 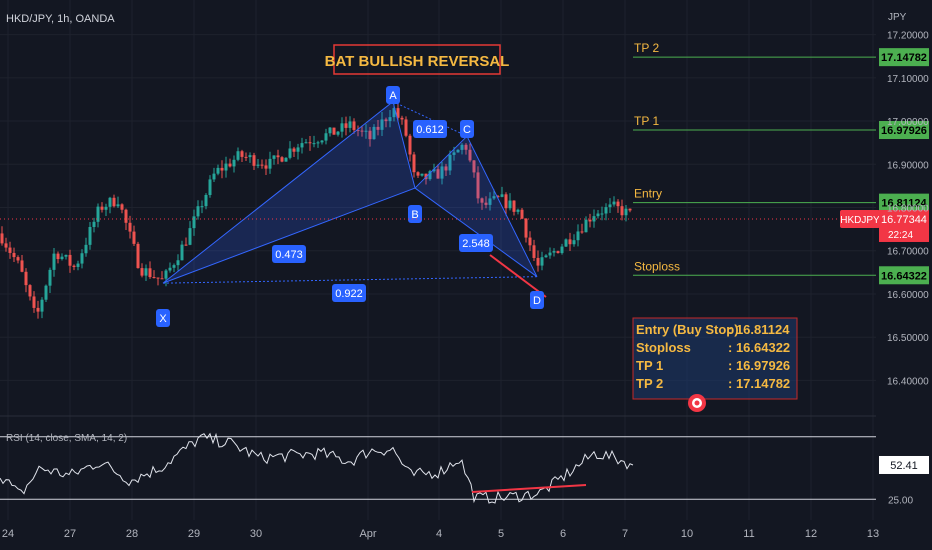 I want to click on pattern-point-x: X, so click(x=163, y=318).